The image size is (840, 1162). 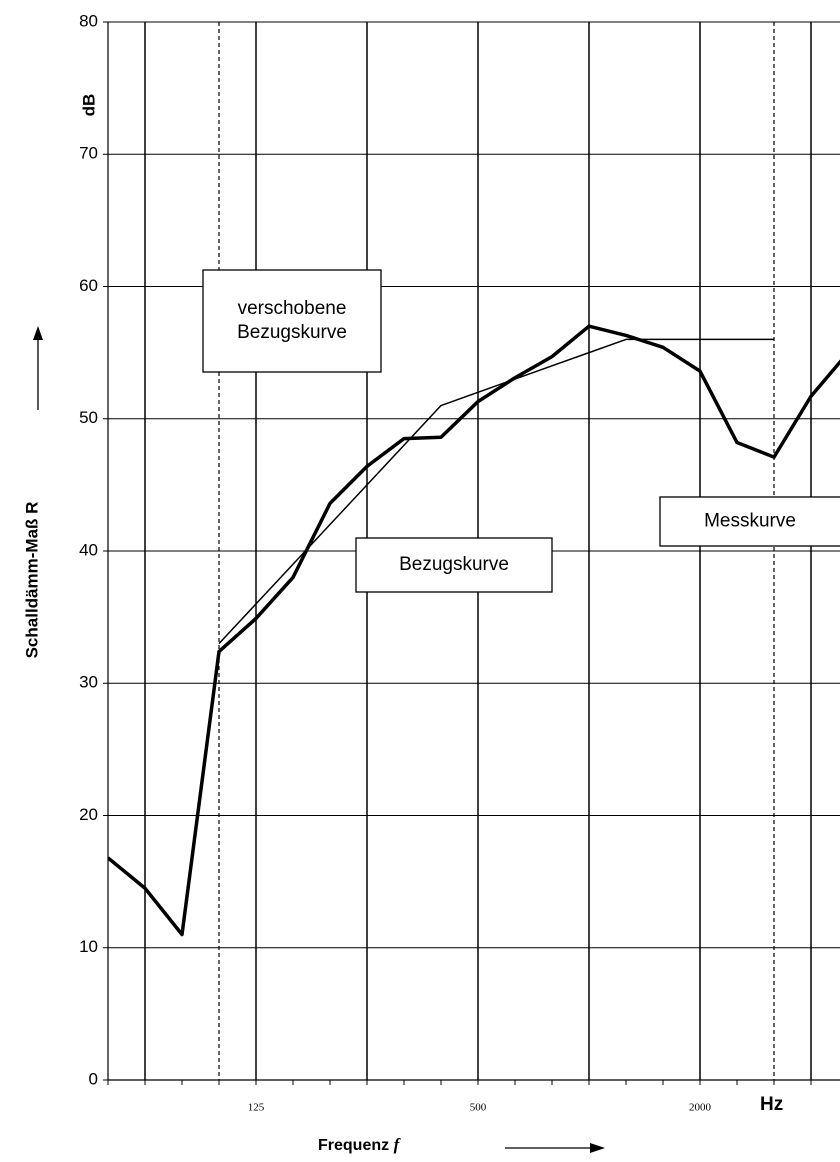 I want to click on annotation-text: verschobene, so click(x=292, y=308).